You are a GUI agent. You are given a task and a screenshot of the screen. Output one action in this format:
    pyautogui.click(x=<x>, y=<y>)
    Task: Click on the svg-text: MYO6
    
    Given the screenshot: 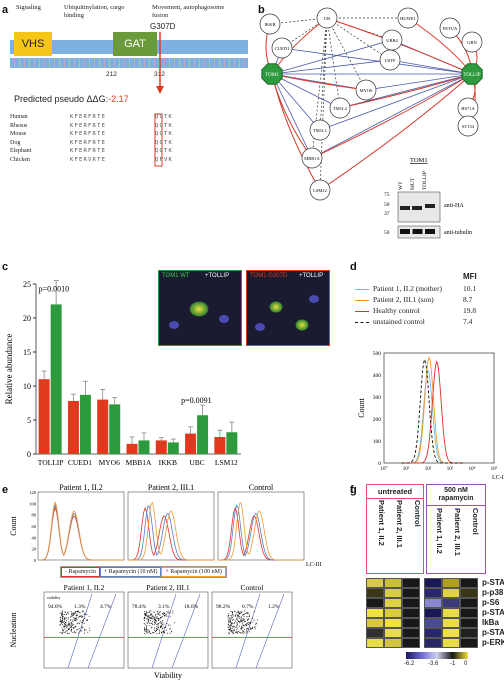 What is the action you would take?
    pyautogui.click(x=367, y=90)
    